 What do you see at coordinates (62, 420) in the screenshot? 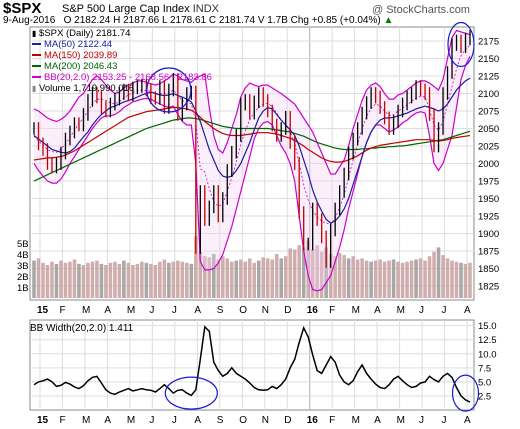
I see `x-tick-label: F` at bounding box center [62, 420].